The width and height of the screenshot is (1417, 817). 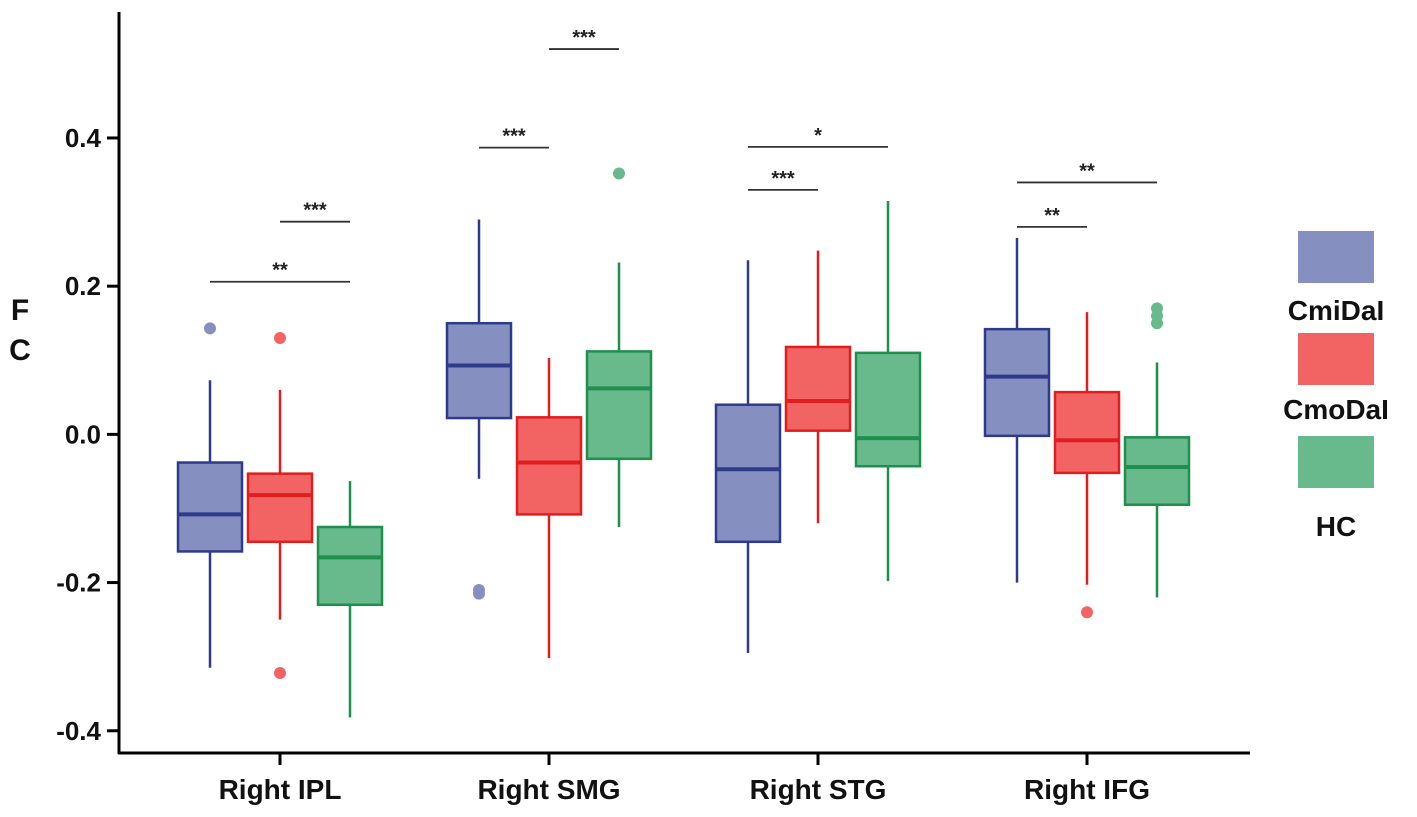 I want to click on box-CmiDaI-right-smg, so click(x=479, y=409).